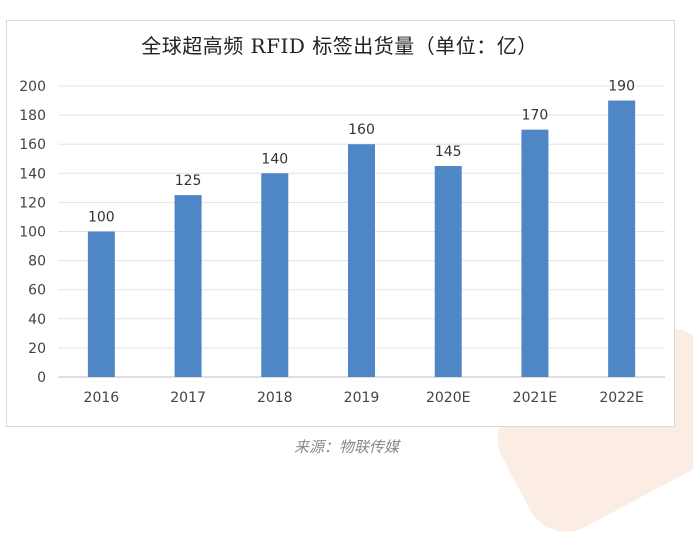  I want to click on y-tick-label: 160, so click(32, 145).